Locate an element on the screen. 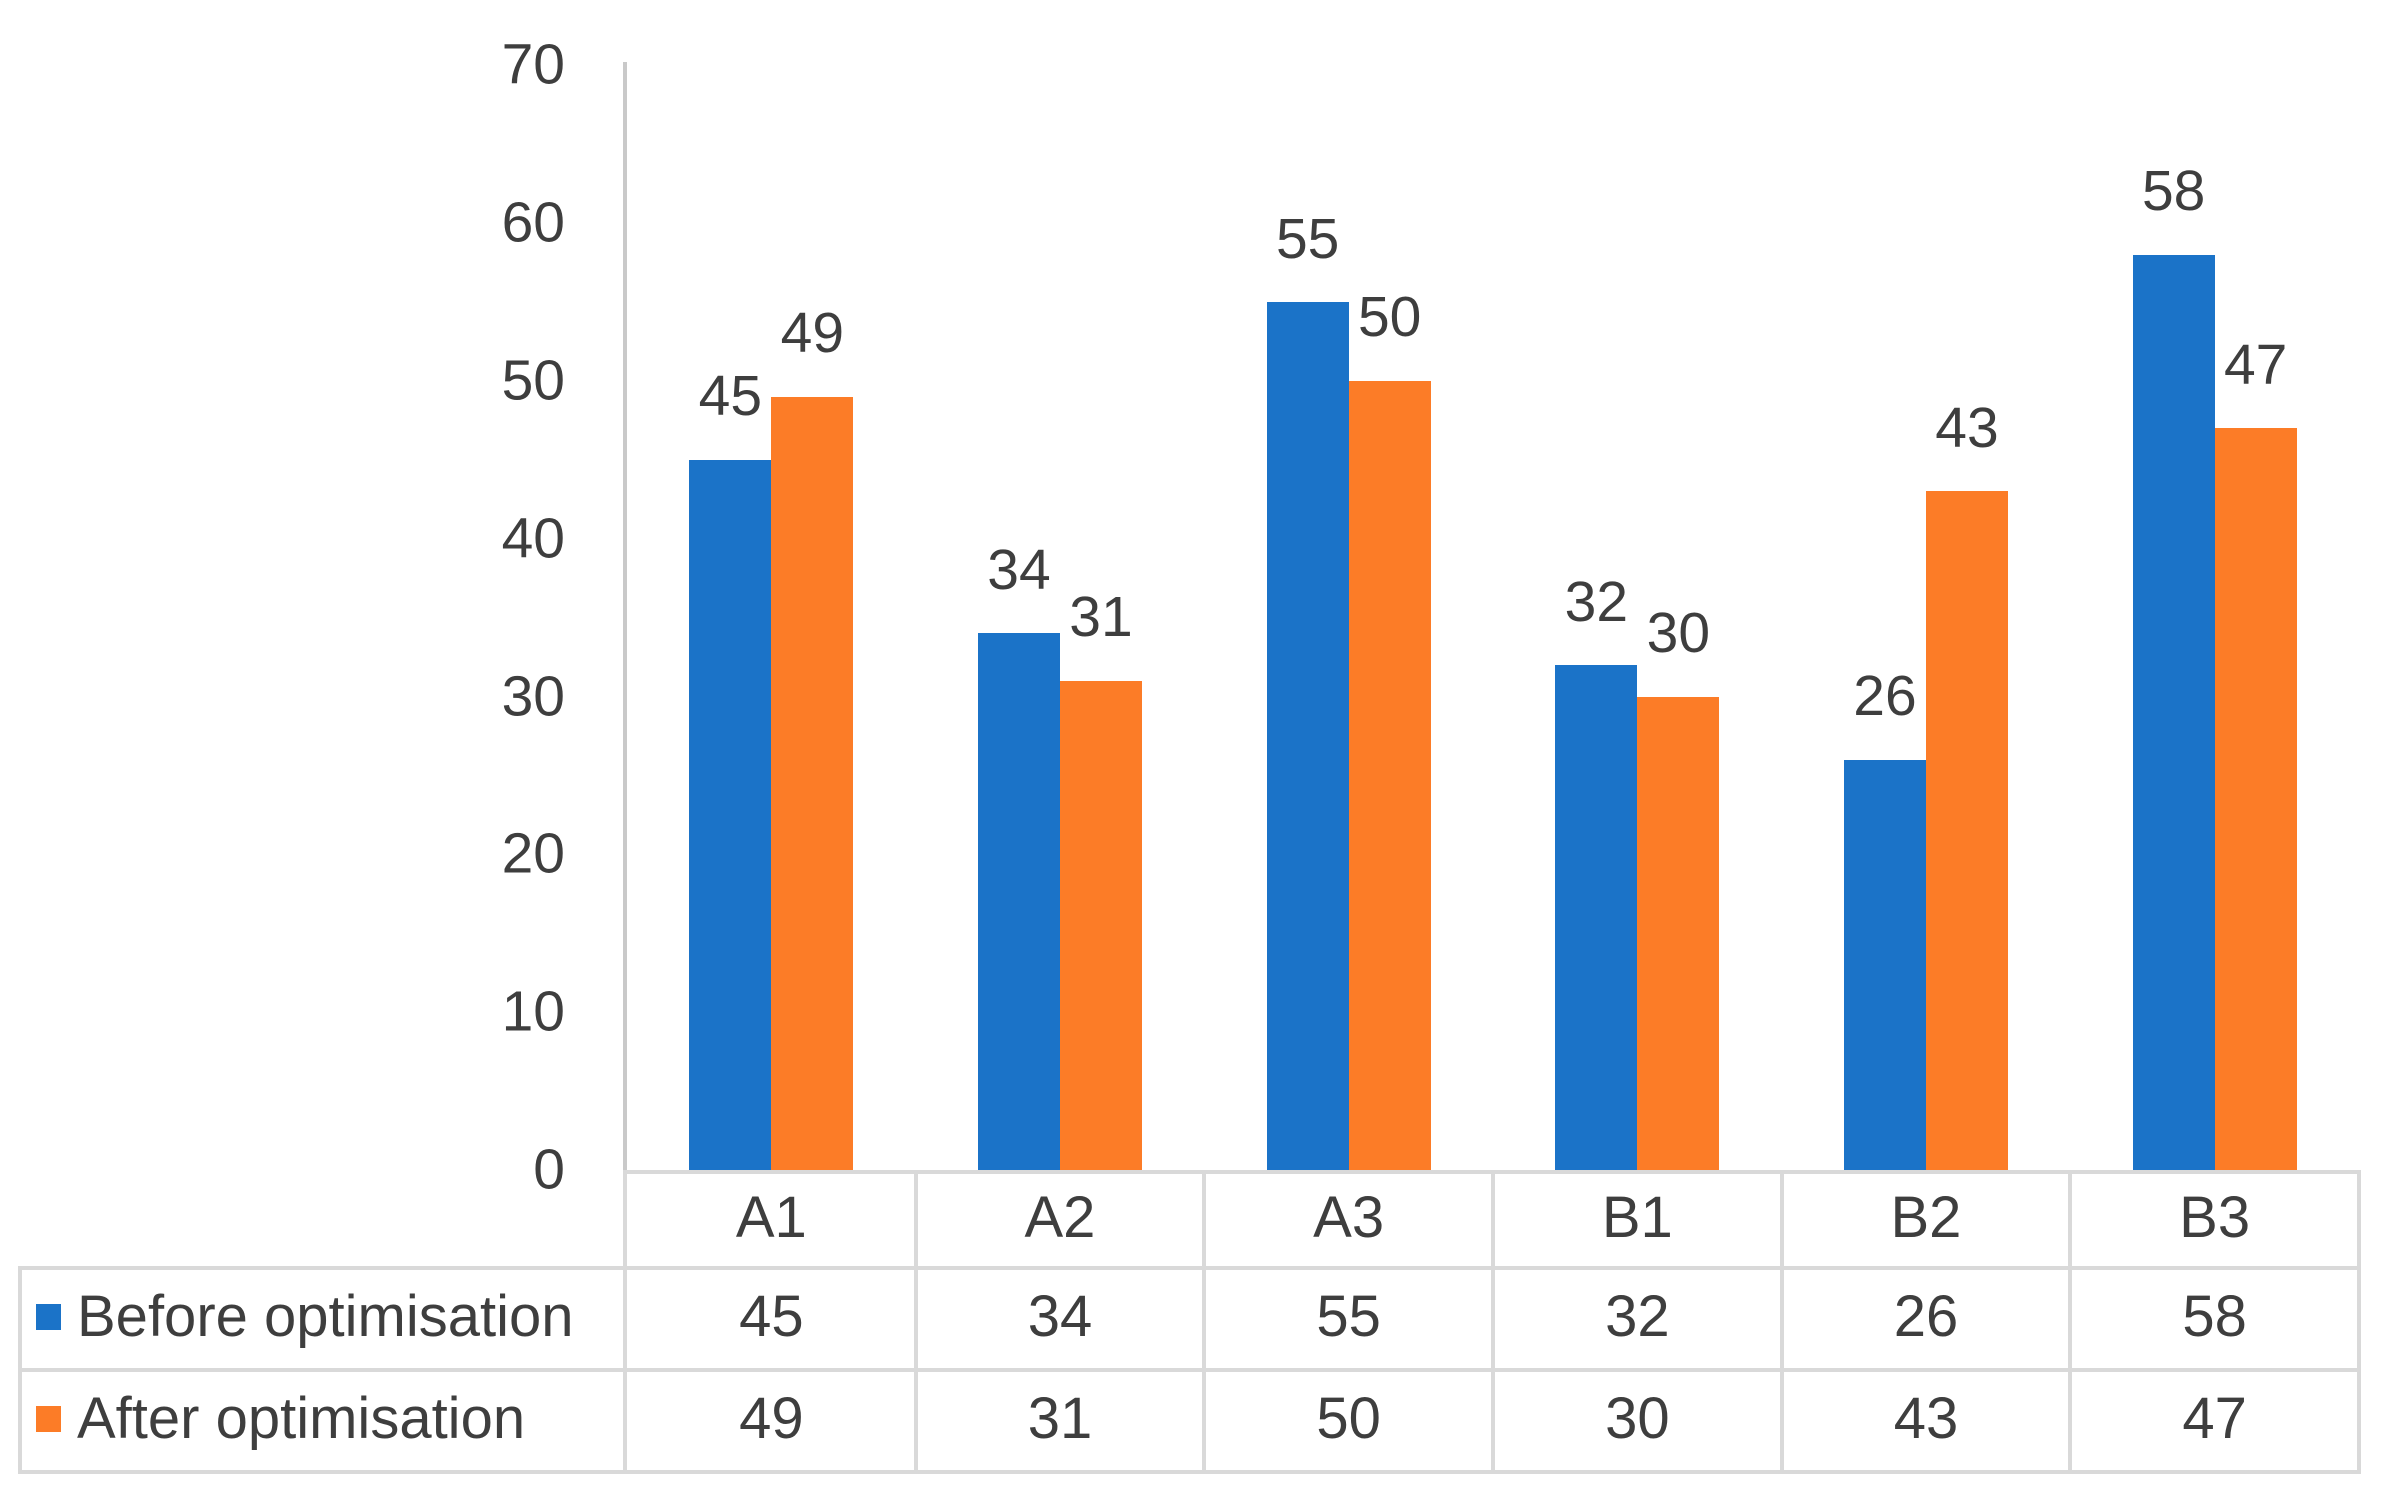  value-cell-before-B1: 32 is located at coordinates (1637, 1316).